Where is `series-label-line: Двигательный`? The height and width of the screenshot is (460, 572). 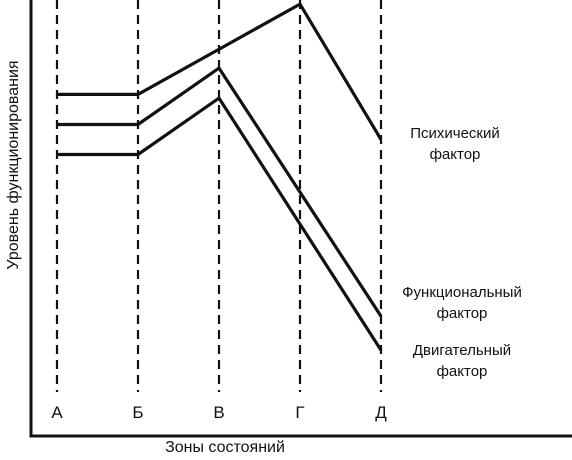 series-label-line: Двигательный is located at coordinates (462, 350).